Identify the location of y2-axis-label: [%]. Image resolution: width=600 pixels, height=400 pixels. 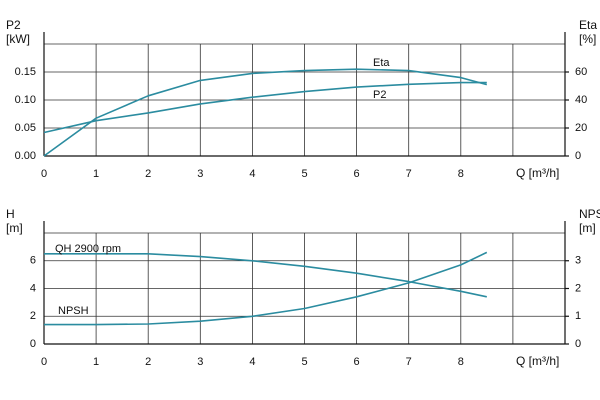
(587, 39).